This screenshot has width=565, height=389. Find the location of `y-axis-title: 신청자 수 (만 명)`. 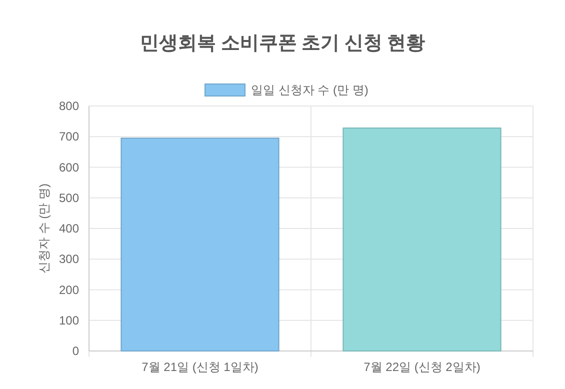

y-axis-title: 신청자 수 (만 명) is located at coordinates (44, 229).